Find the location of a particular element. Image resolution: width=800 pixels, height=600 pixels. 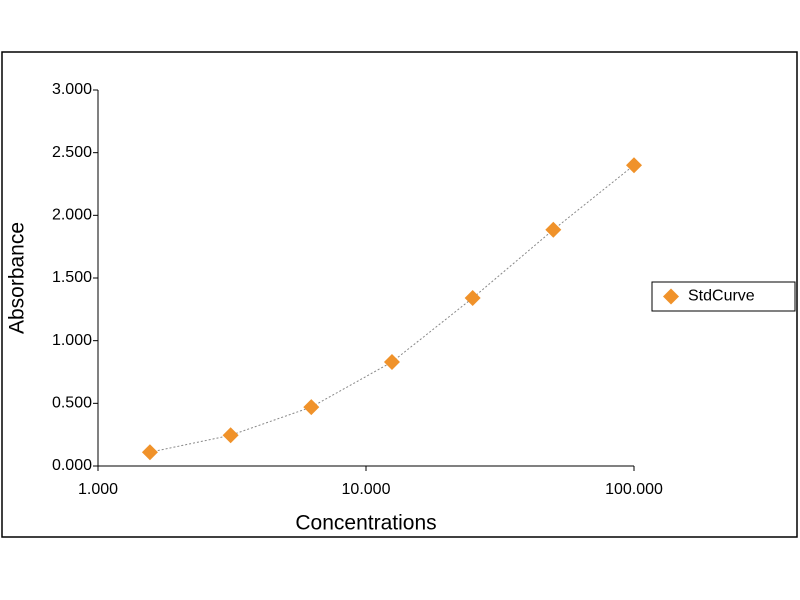

y-tick-label: 3.000 is located at coordinates (72, 89).